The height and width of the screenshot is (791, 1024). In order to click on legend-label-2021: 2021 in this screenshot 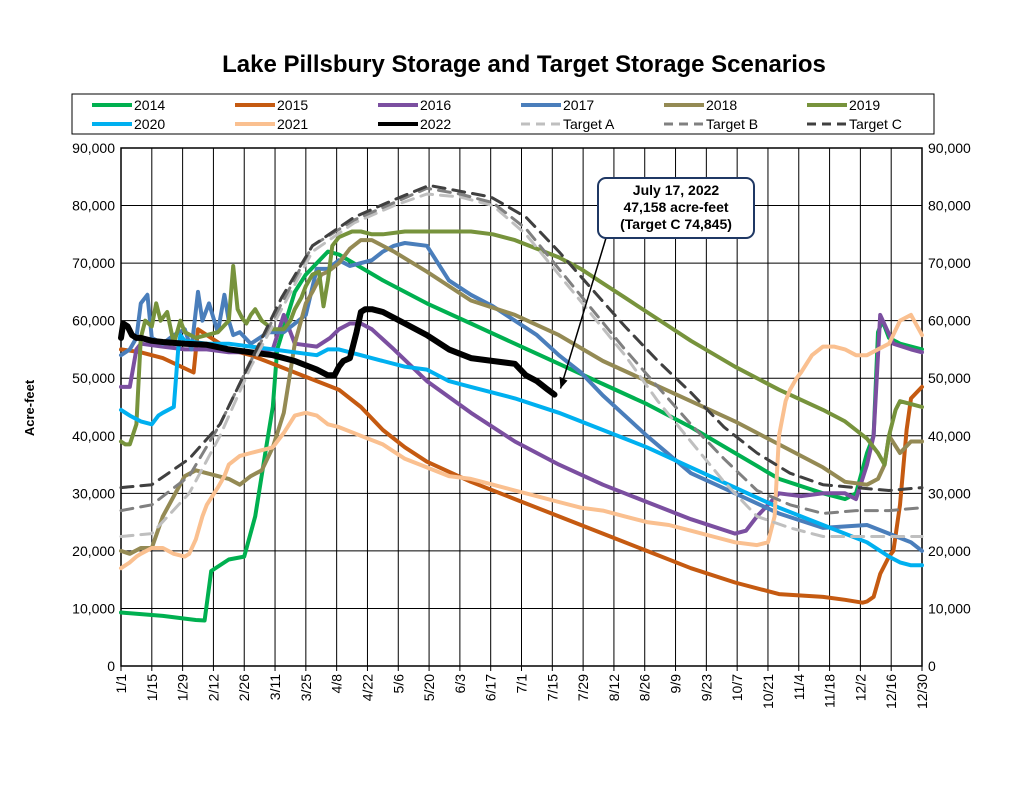, I will do `click(292, 124)`.